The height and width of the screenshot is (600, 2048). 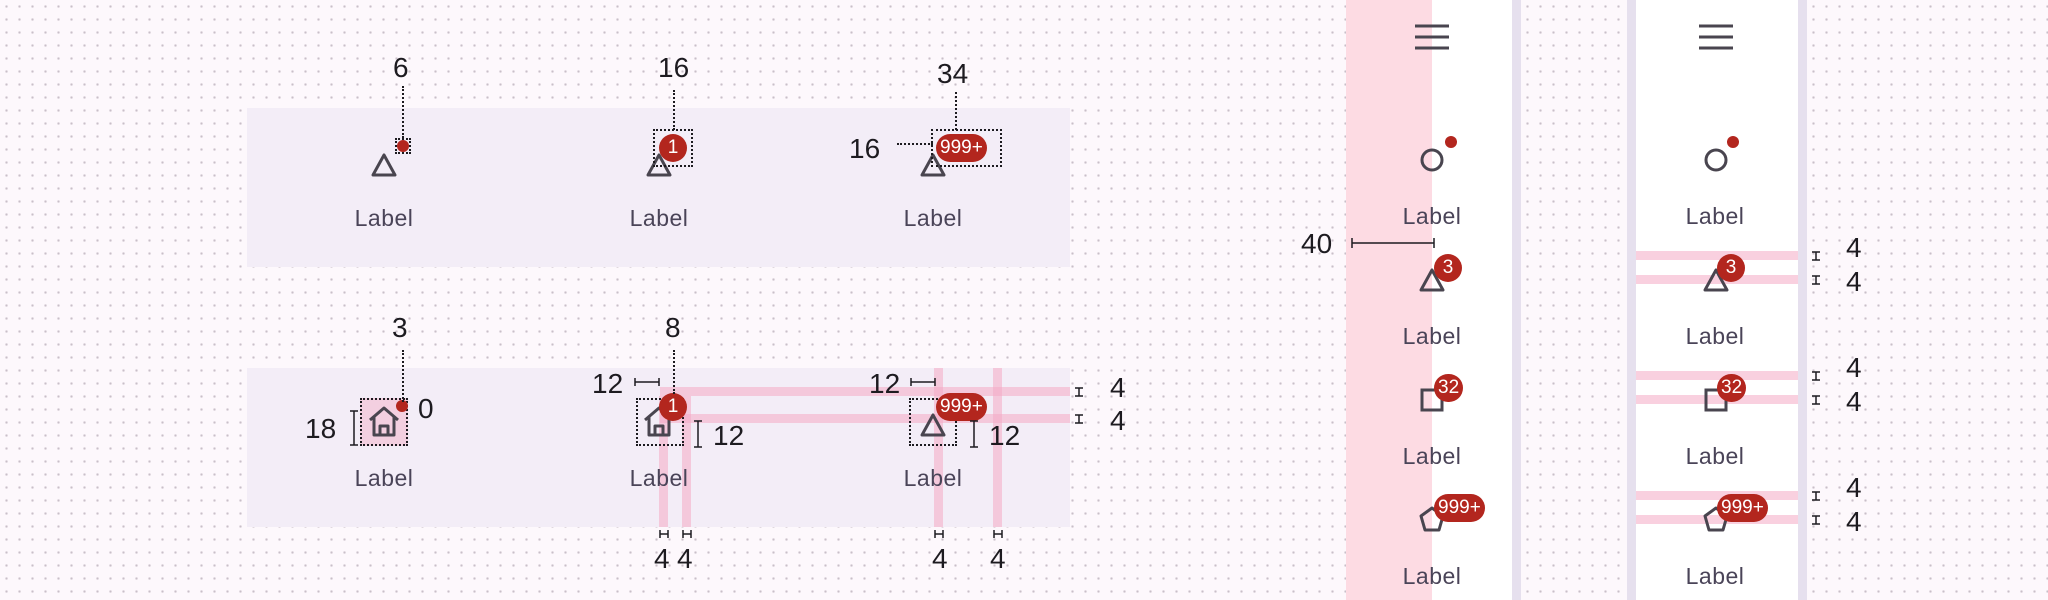 What do you see at coordinates (1317, 243) in the screenshot?
I see `rail-width-value: 40` at bounding box center [1317, 243].